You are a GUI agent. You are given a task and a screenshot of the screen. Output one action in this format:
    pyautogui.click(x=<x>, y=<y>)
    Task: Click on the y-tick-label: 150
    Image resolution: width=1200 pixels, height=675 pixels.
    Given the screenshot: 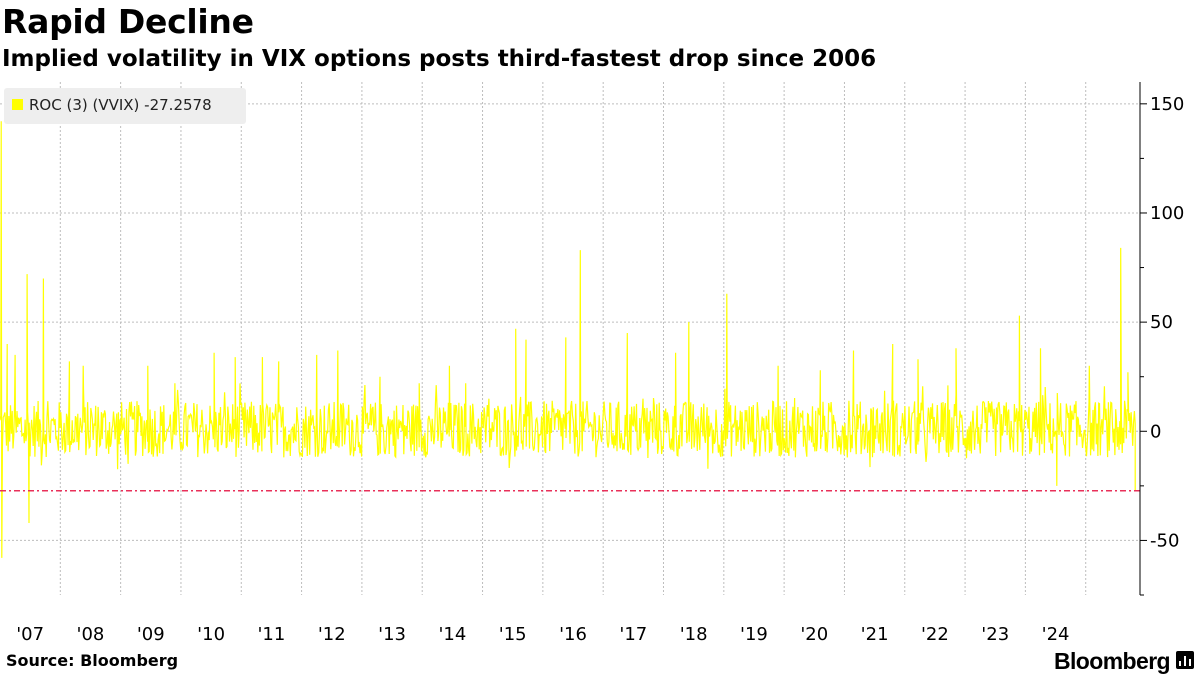 What is the action you would take?
    pyautogui.click(x=1167, y=104)
    